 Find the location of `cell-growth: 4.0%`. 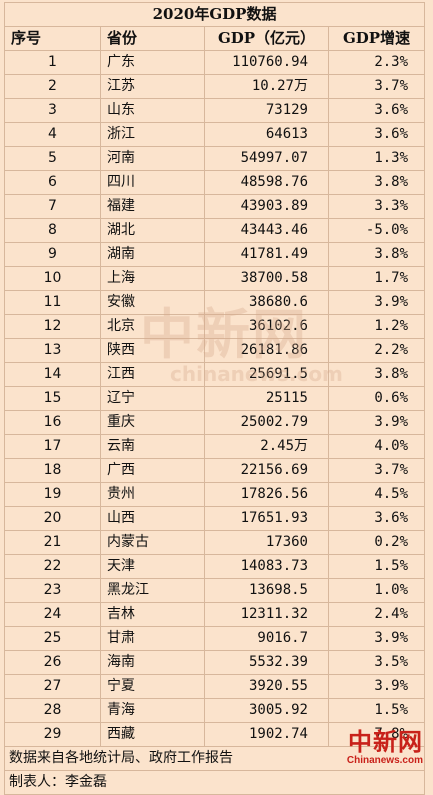

cell-growth: 4.0% is located at coordinates (376, 446).